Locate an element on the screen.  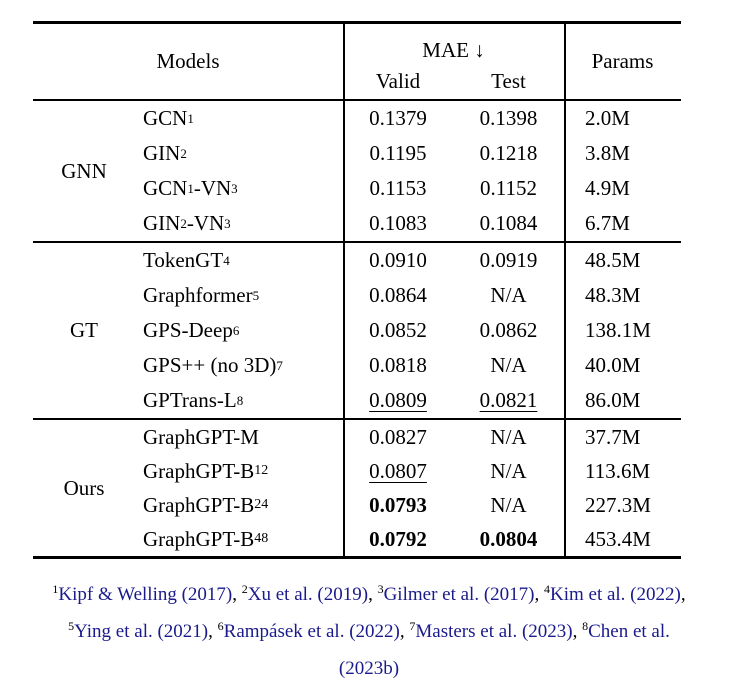
test-mae-value: 0.0821 is located at coordinates (508, 400).